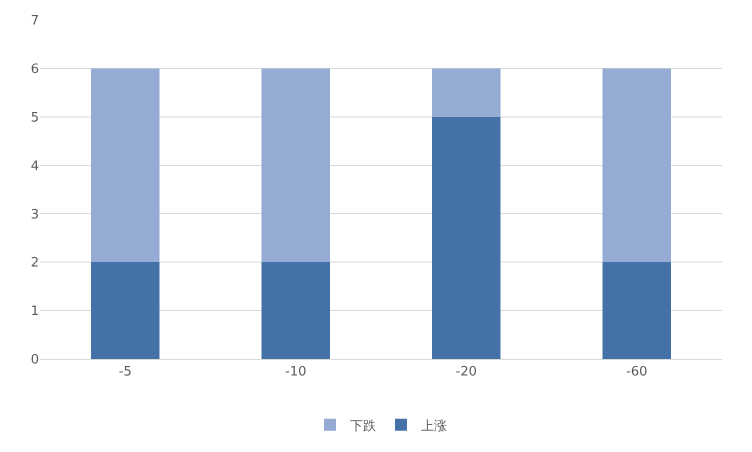  What do you see at coordinates (434, 426) in the screenshot?
I see `legend-label: 上涨` at bounding box center [434, 426].